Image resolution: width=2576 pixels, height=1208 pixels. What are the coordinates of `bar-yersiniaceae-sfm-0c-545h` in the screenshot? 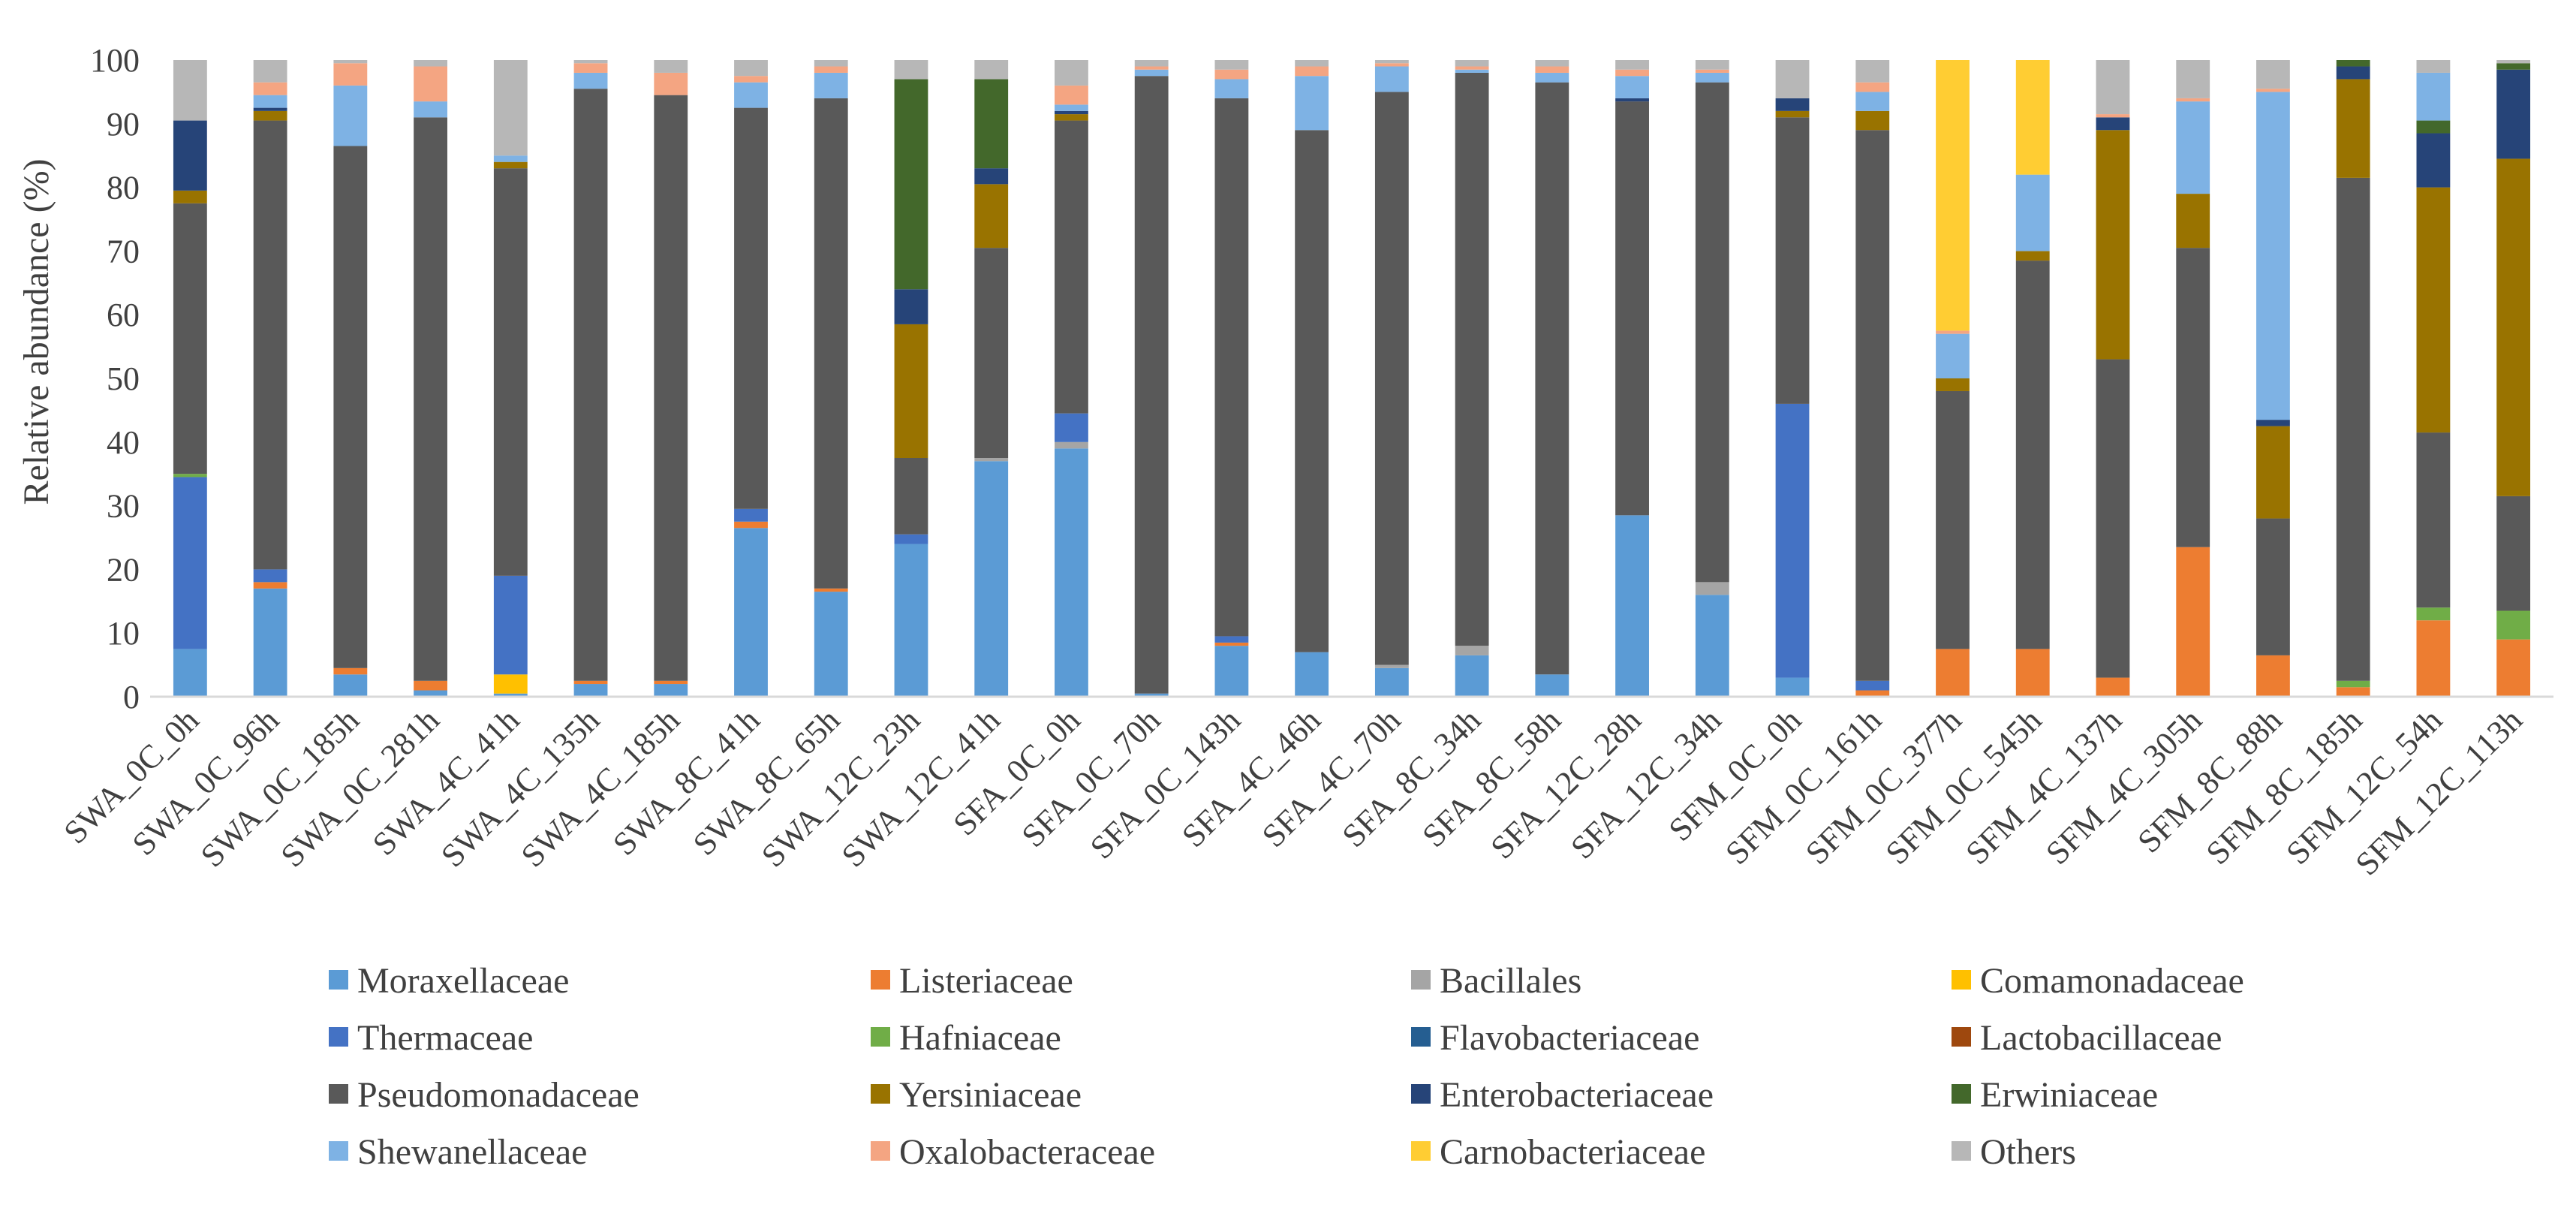 It's located at (2032, 256).